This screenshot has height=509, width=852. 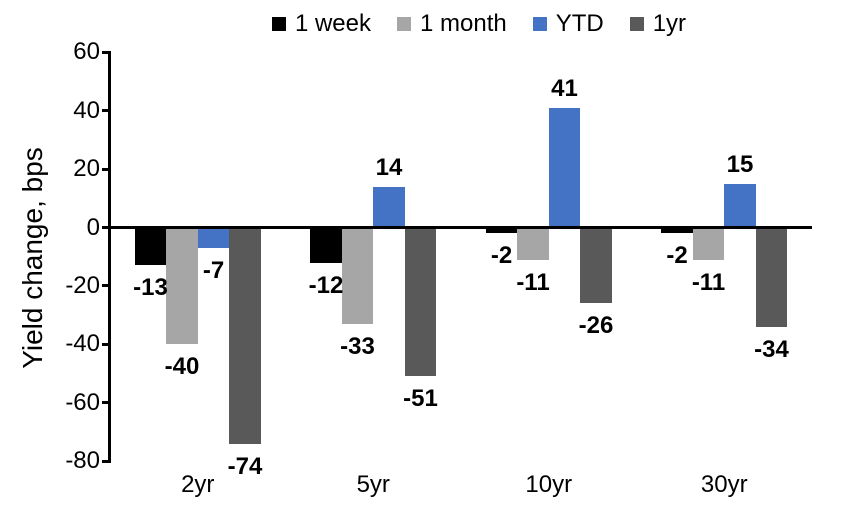 I want to click on y-tick--40, so click(x=106, y=344).